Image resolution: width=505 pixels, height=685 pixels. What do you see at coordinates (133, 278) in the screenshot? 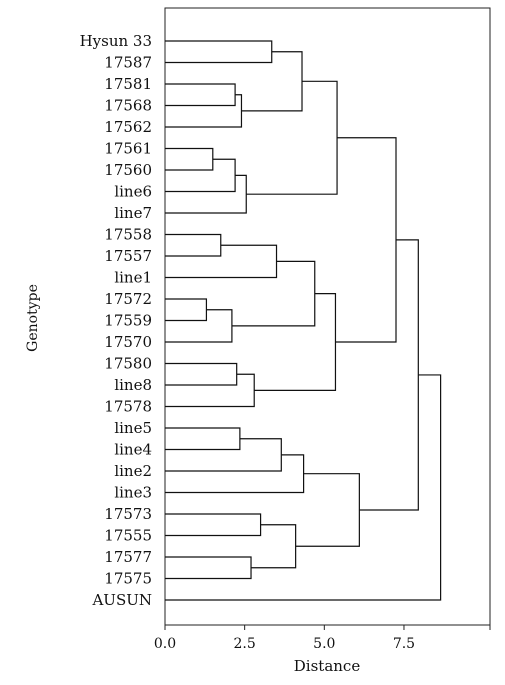
I see `leaf-label: line1` at bounding box center [133, 278].